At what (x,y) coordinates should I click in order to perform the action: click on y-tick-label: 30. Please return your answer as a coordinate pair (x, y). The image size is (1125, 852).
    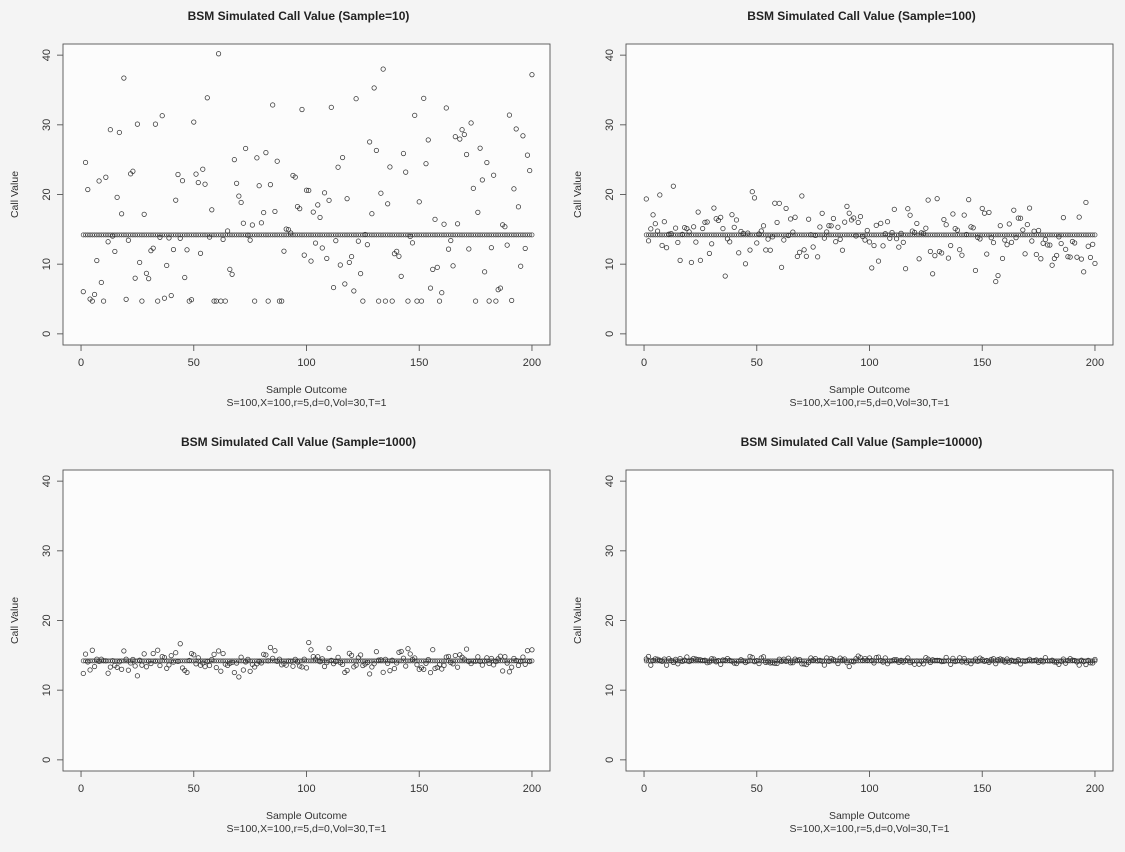
    Looking at the image, I should click on (610, 125).